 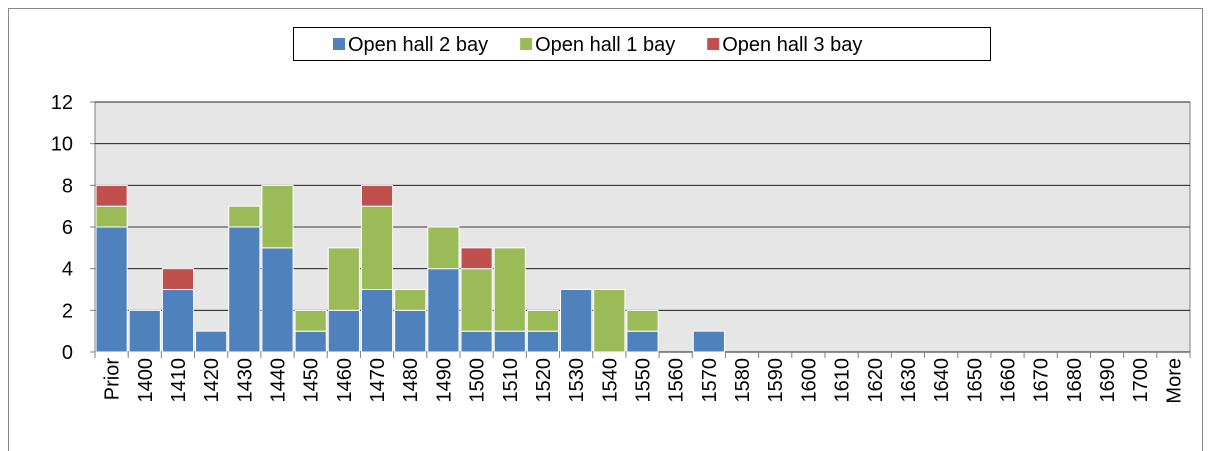 I want to click on x-tick-label: 1700, so click(x=1141, y=380).